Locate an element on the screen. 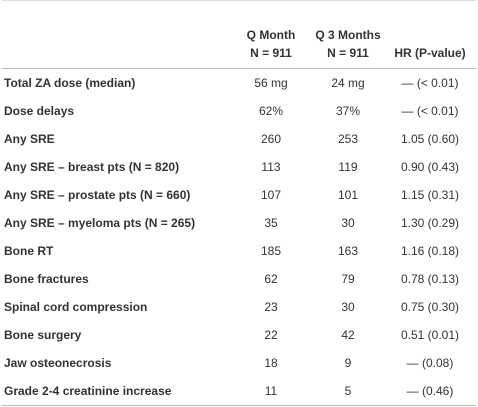 This screenshot has height=407, width=478. cell: 253 is located at coordinates (348, 139).